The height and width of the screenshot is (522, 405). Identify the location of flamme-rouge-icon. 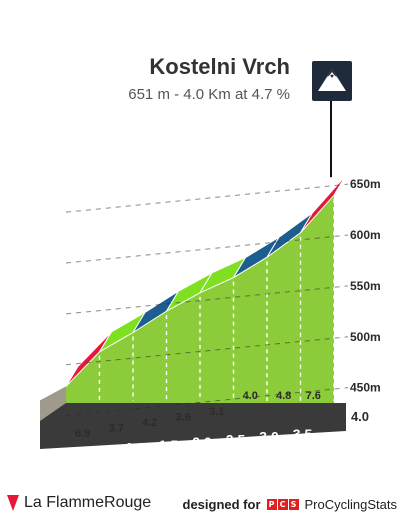
(13, 503).